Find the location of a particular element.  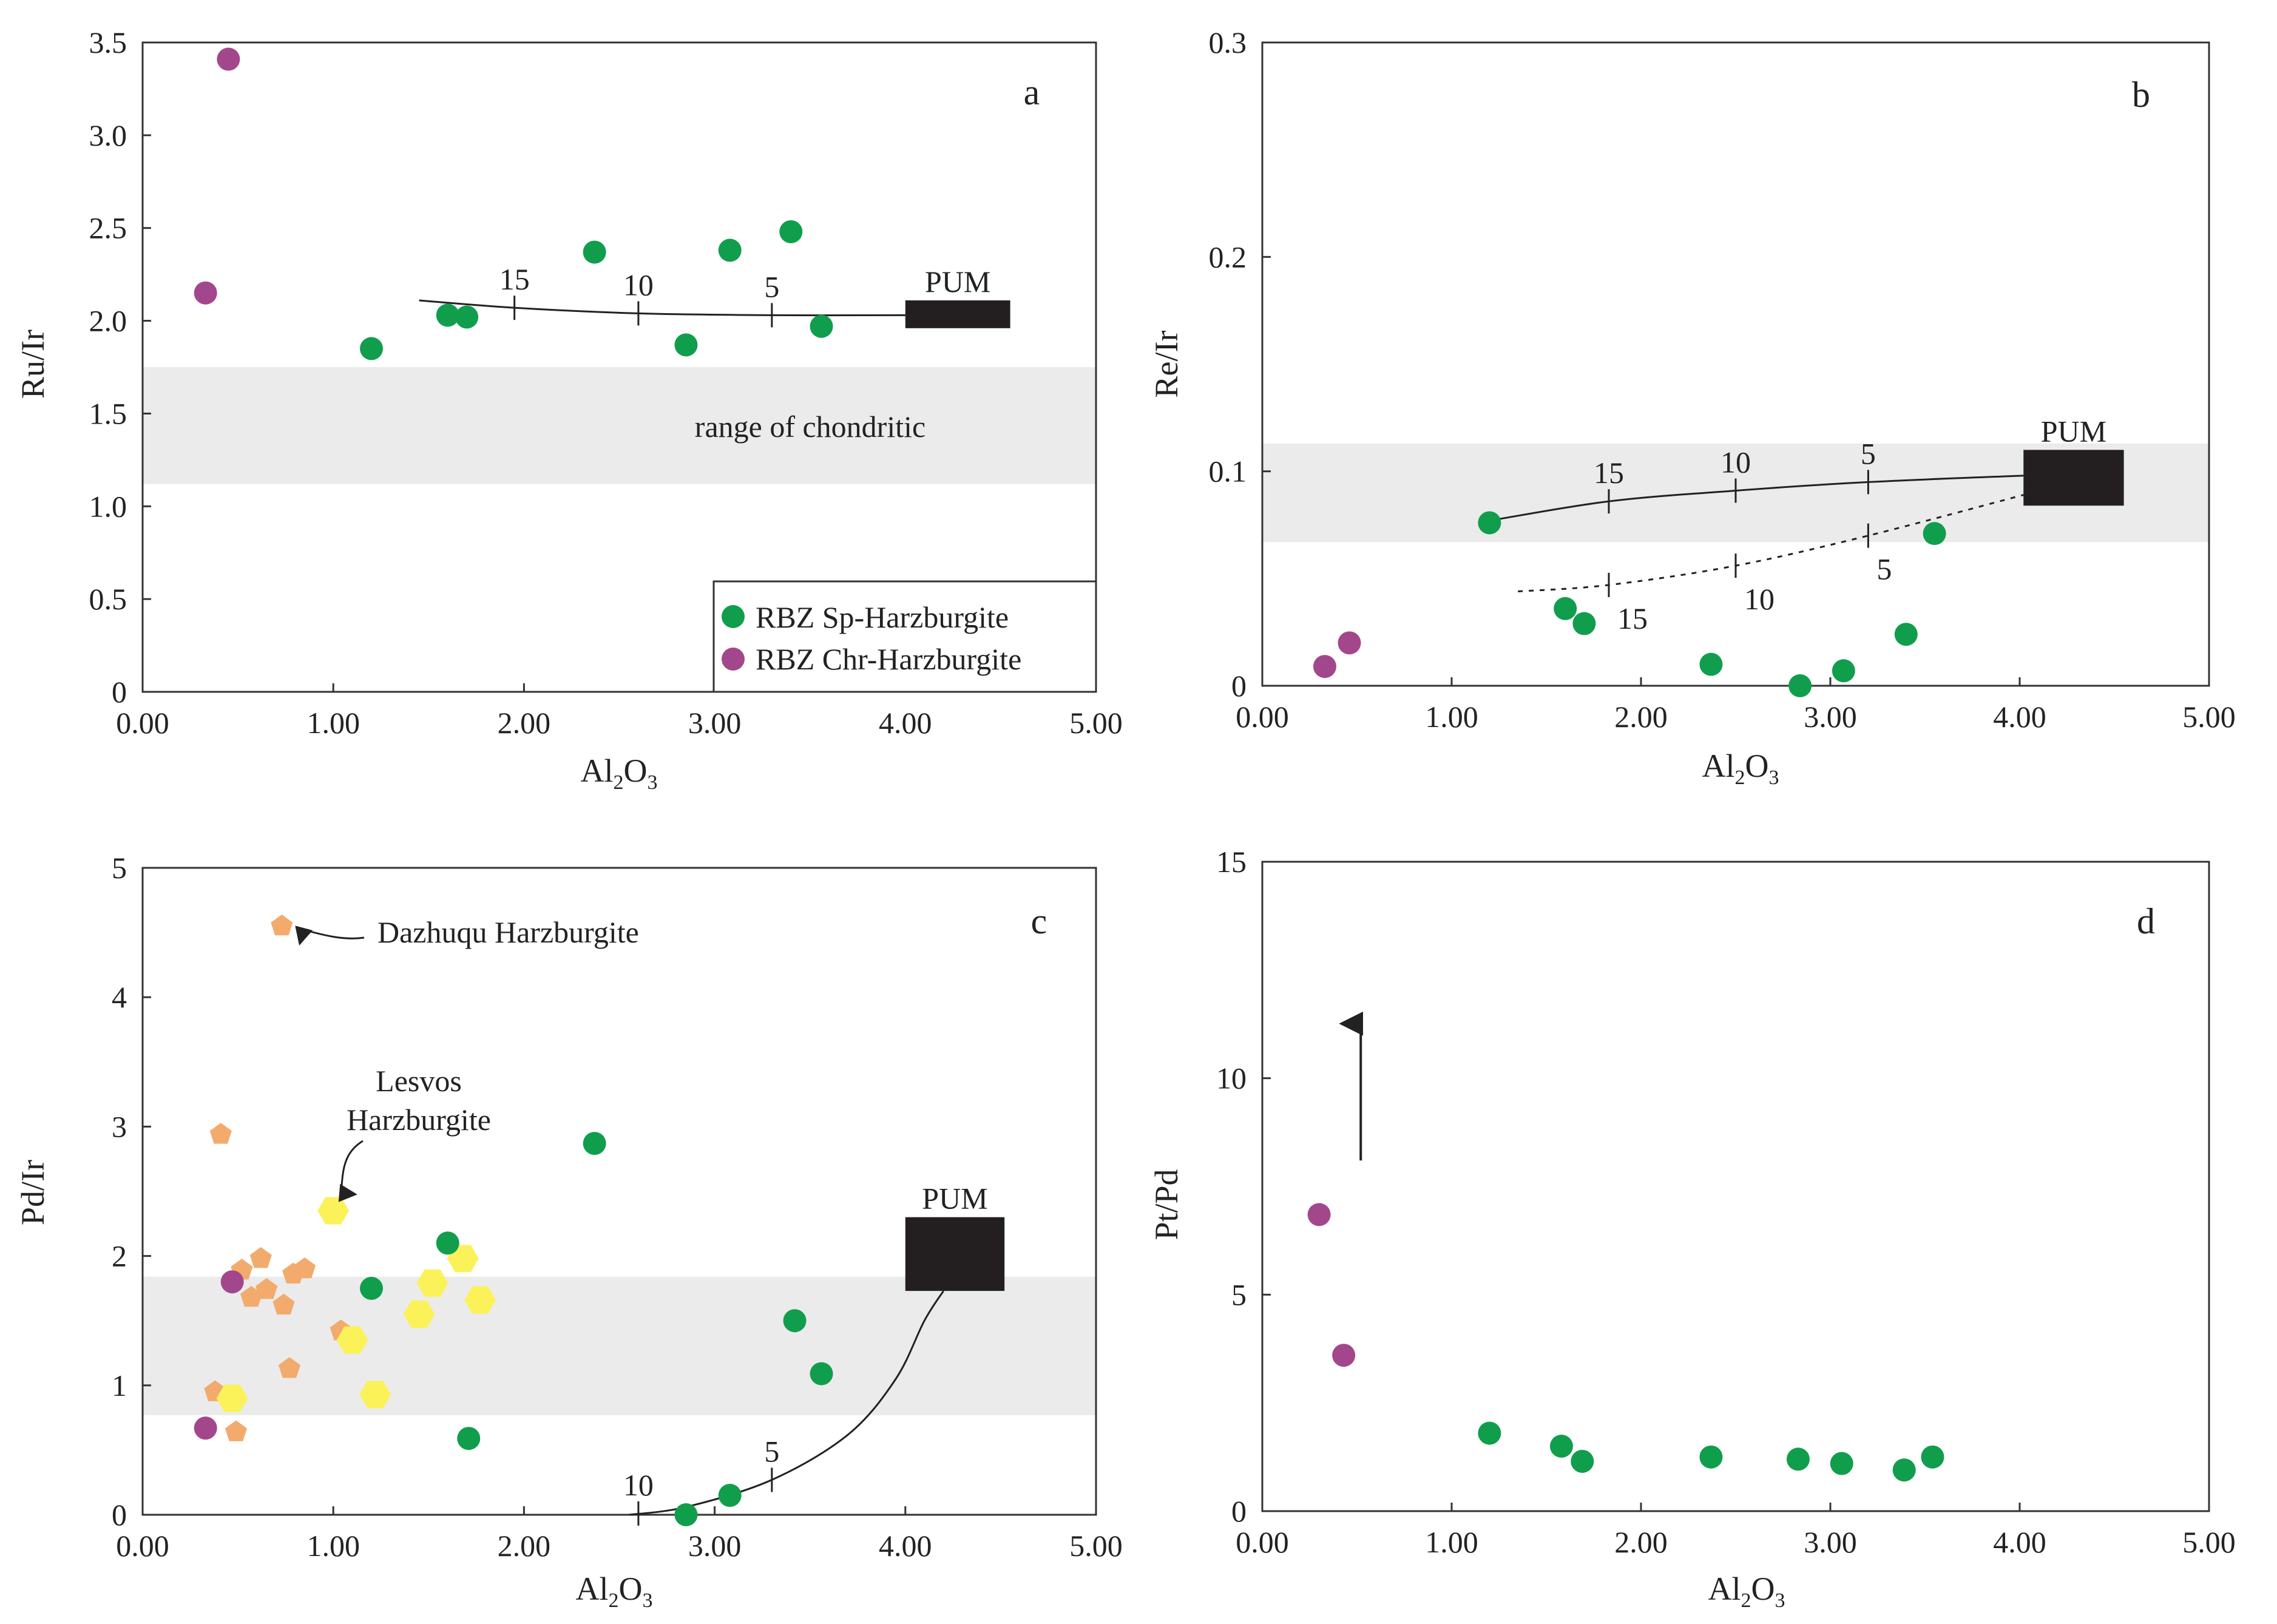

panel-b-xtick-label: 0.00 is located at coordinates (1262, 717).